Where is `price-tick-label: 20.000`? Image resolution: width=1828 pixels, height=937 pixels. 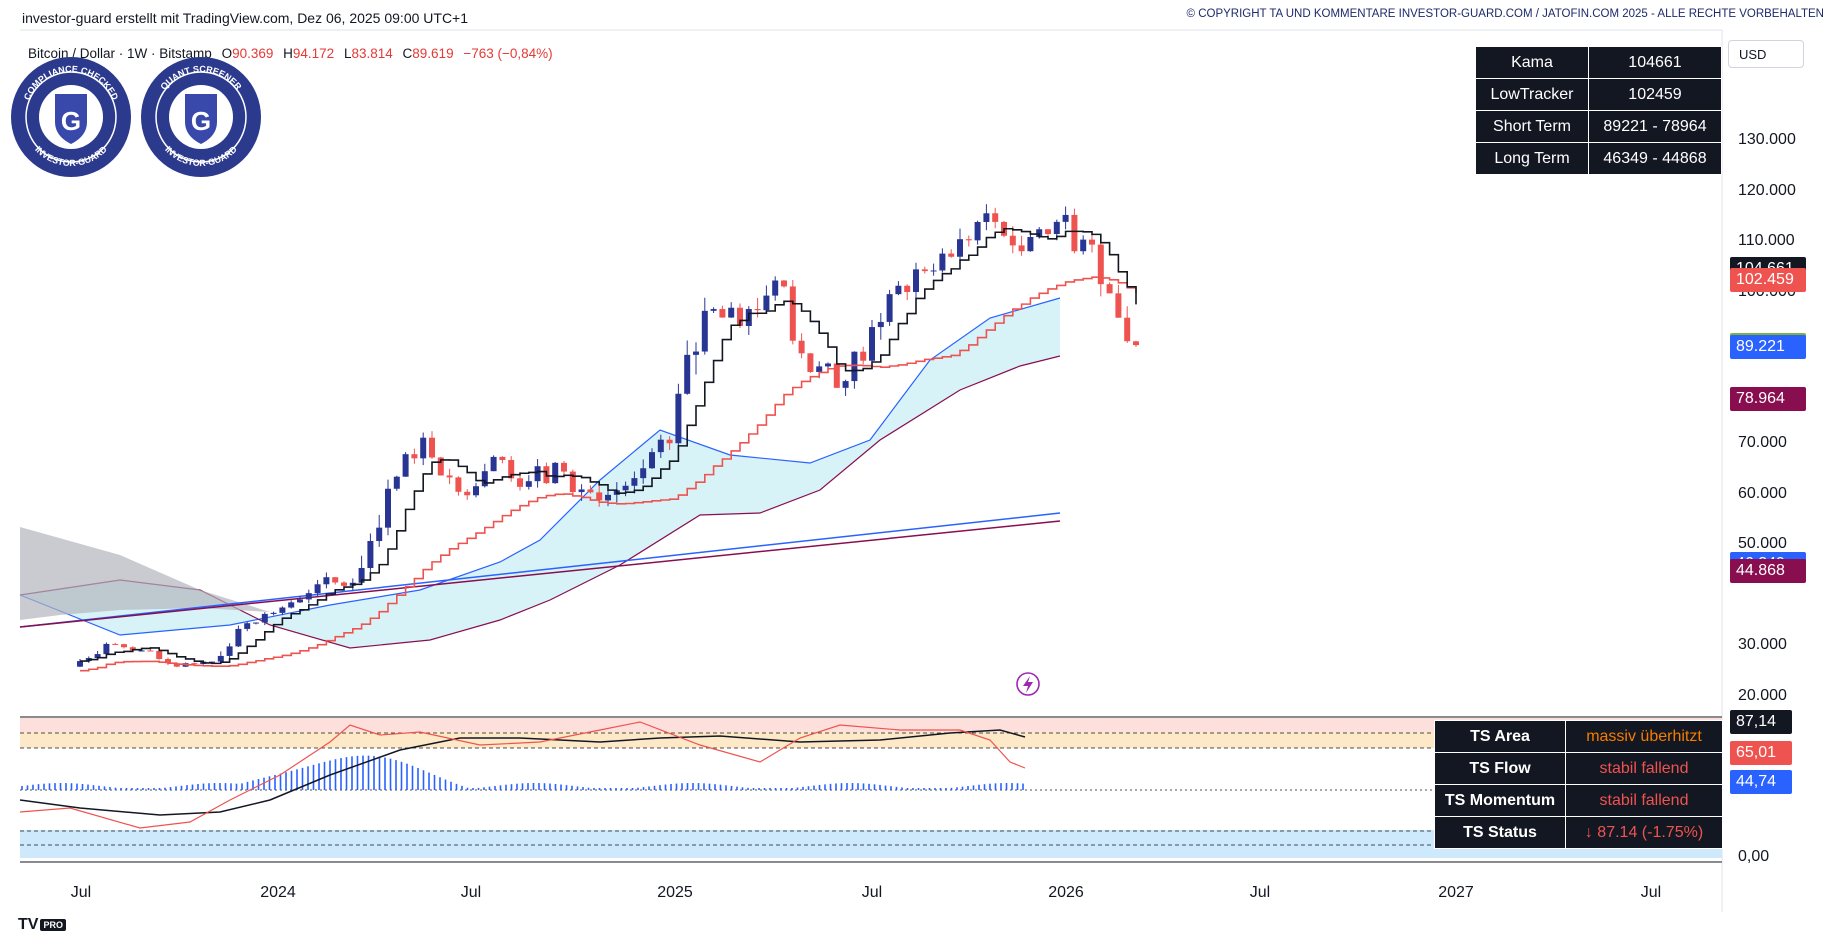 price-tick-label: 20.000 is located at coordinates (1762, 695).